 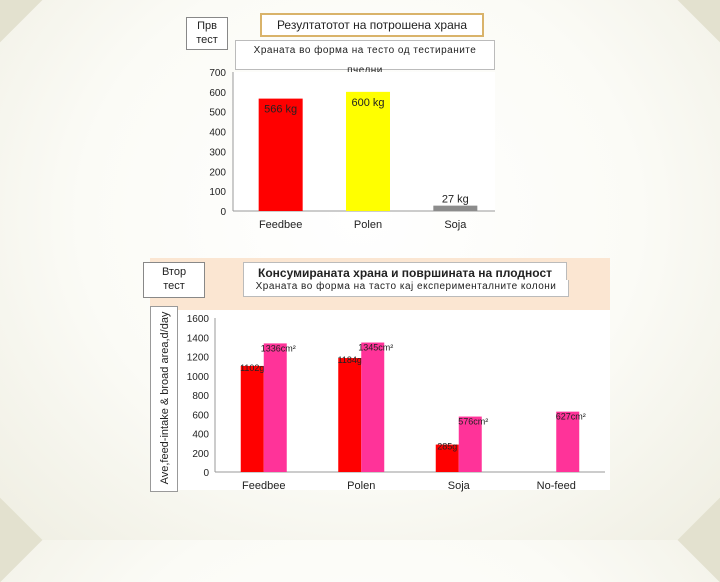 What do you see at coordinates (198, 358) in the screenshot?
I see `chart2-y-tick-label: 1200` at bounding box center [198, 358].